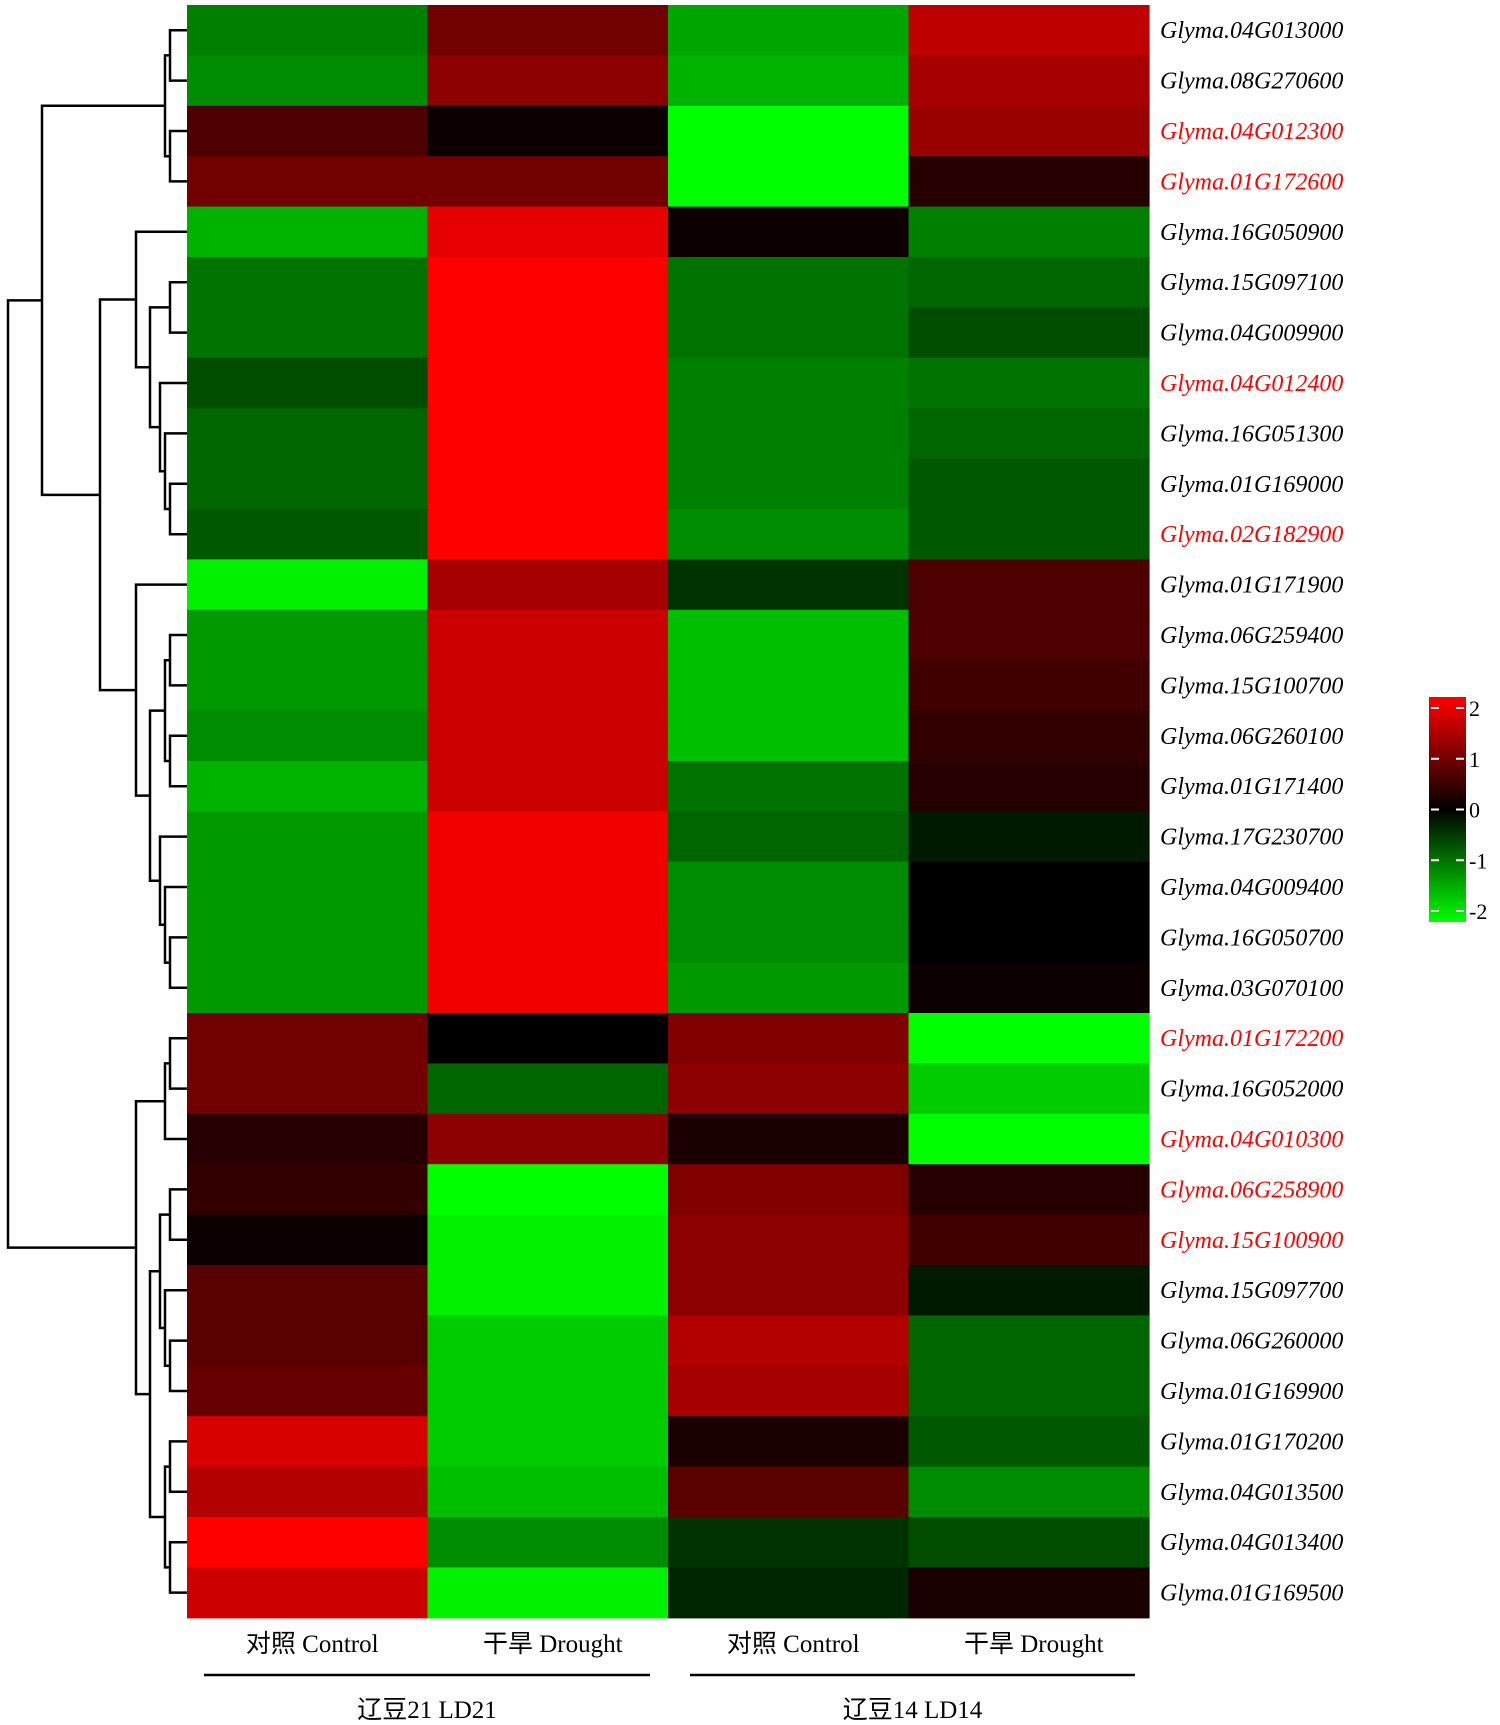  What do you see at coordinates (1251, 1442) in the screenshot?
I see `gene-label: Glyma.01G170200` at bounding box center [1251, 1442].